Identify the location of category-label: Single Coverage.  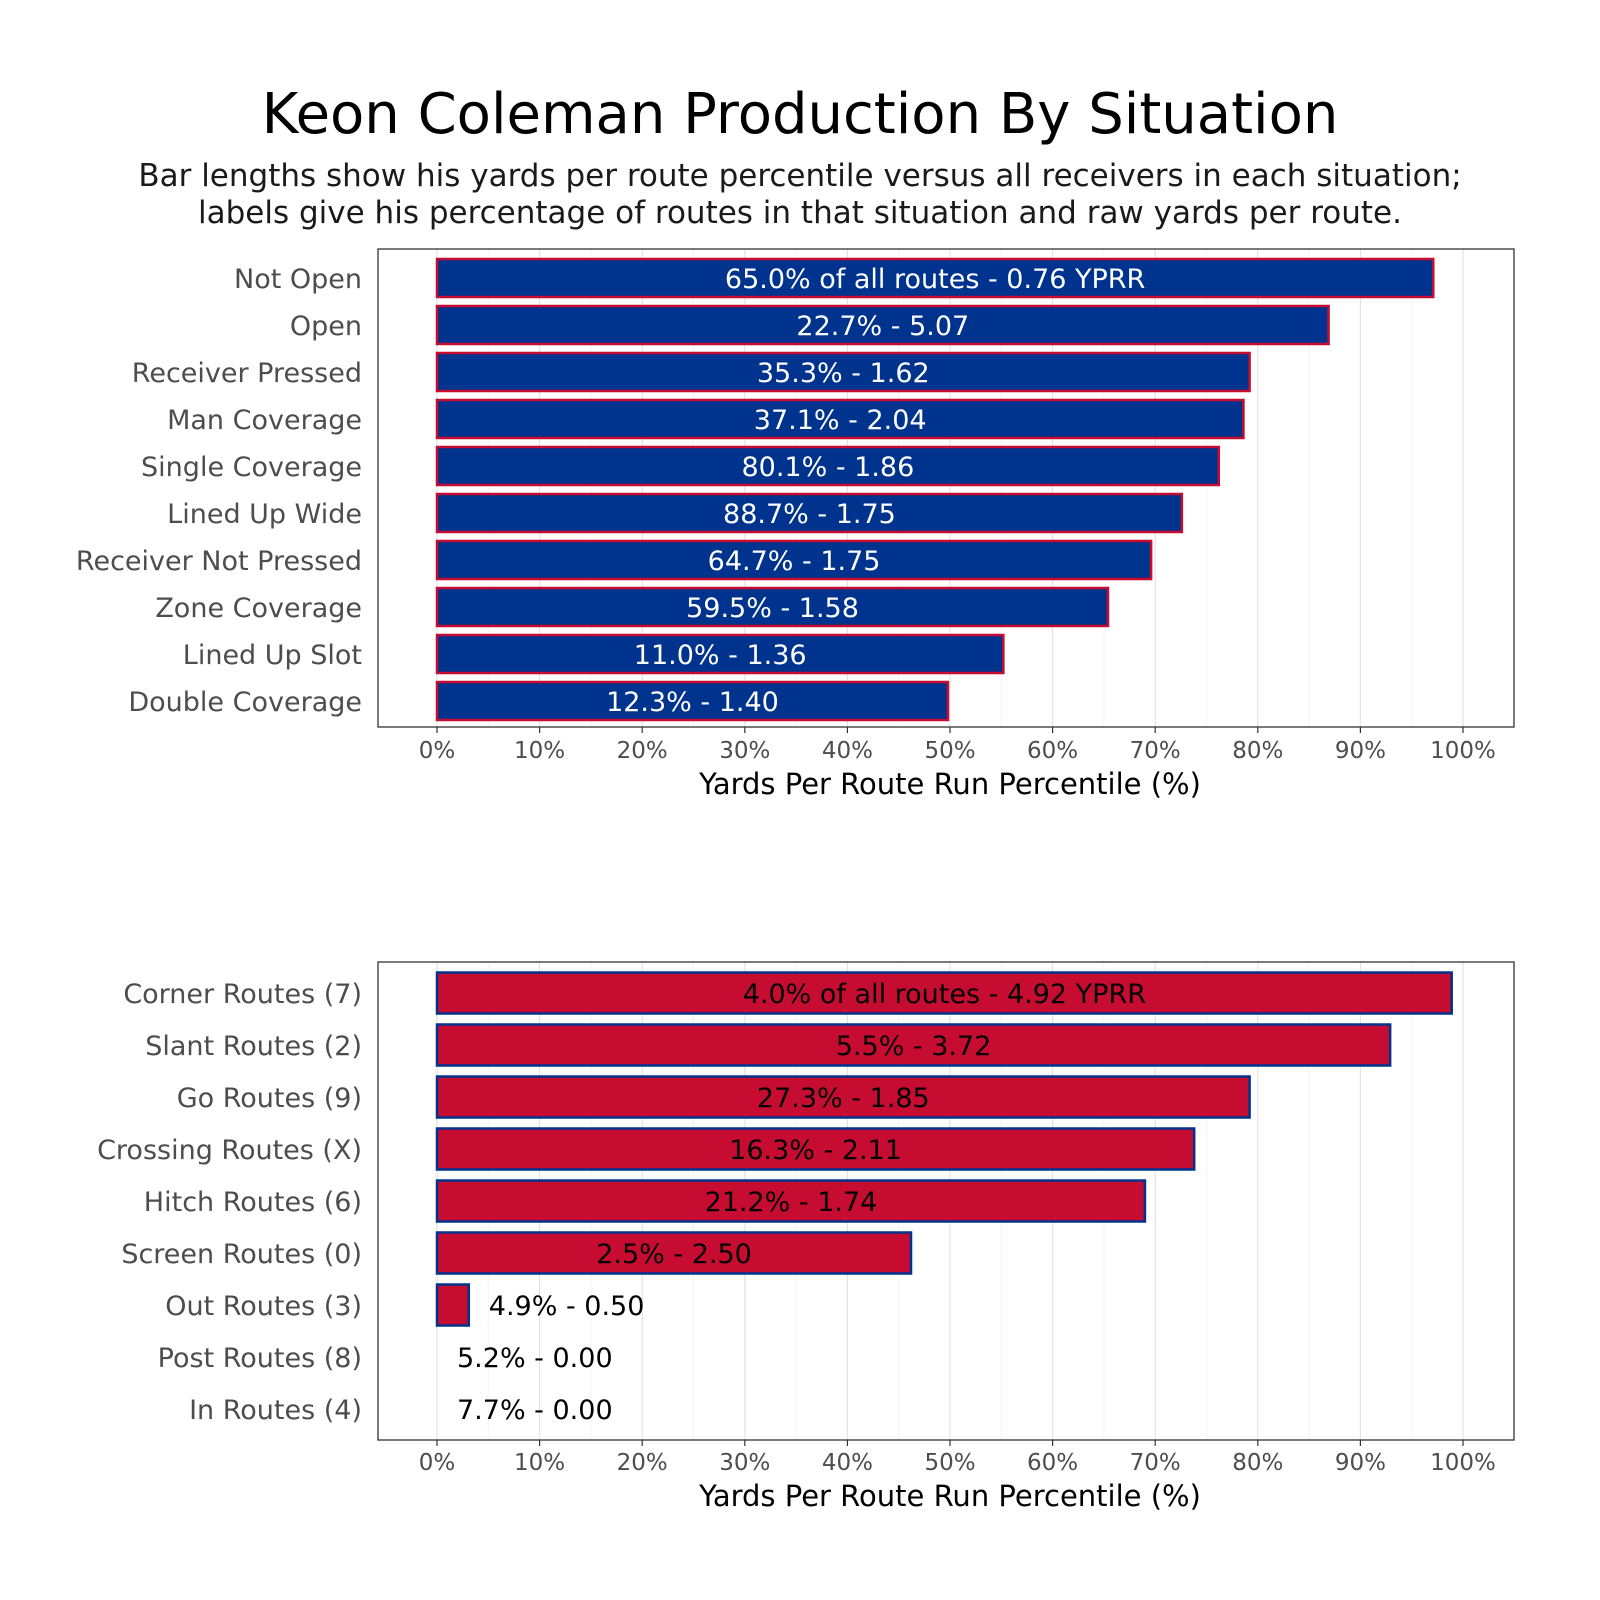
(251, 467).